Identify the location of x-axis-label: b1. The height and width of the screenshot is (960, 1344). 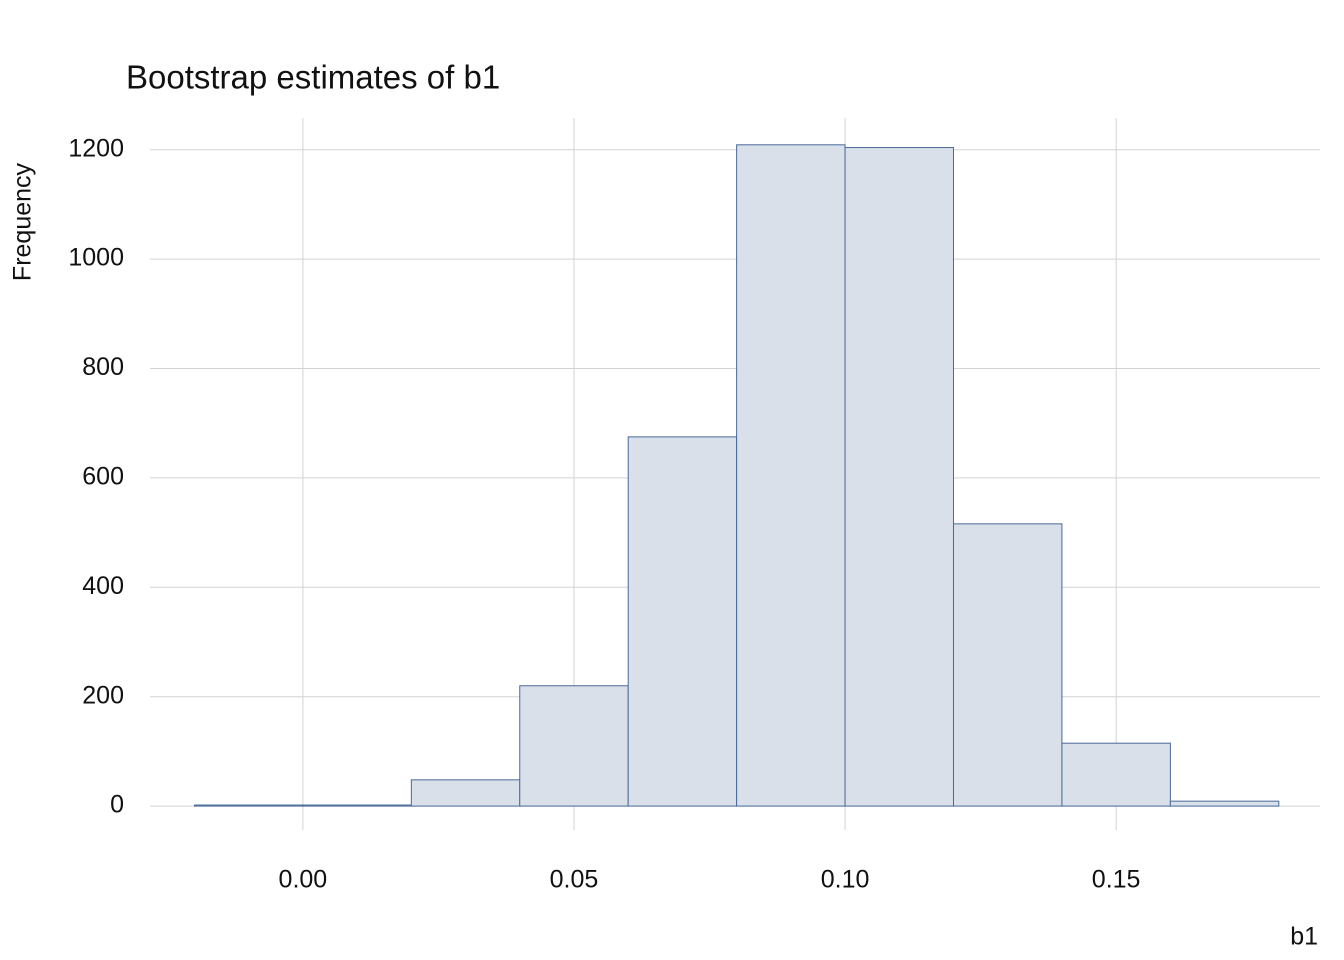
(1304, 937).